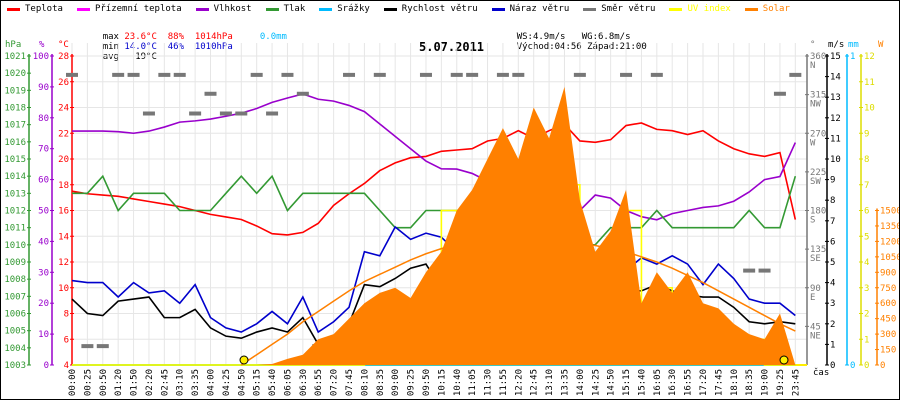 The height and width of the screenshot is (400, 900). Describe the element at coordinates (212, 382) in the screenshot. I see `x-tick-label: 04:00` at that location.